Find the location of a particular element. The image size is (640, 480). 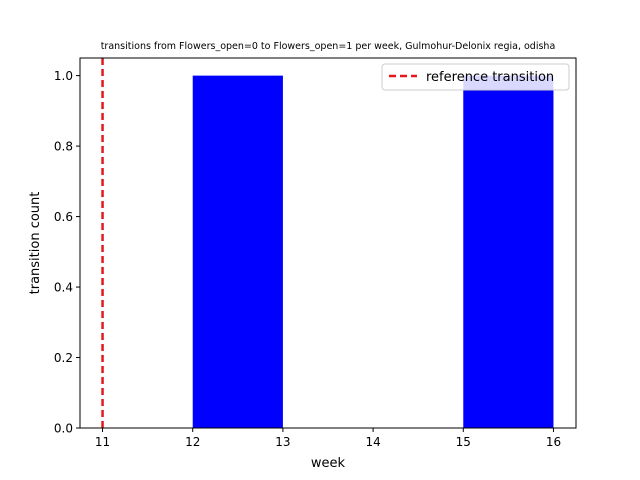

y-tick-label-4: 0.8 is located at coordinates (63, 147).